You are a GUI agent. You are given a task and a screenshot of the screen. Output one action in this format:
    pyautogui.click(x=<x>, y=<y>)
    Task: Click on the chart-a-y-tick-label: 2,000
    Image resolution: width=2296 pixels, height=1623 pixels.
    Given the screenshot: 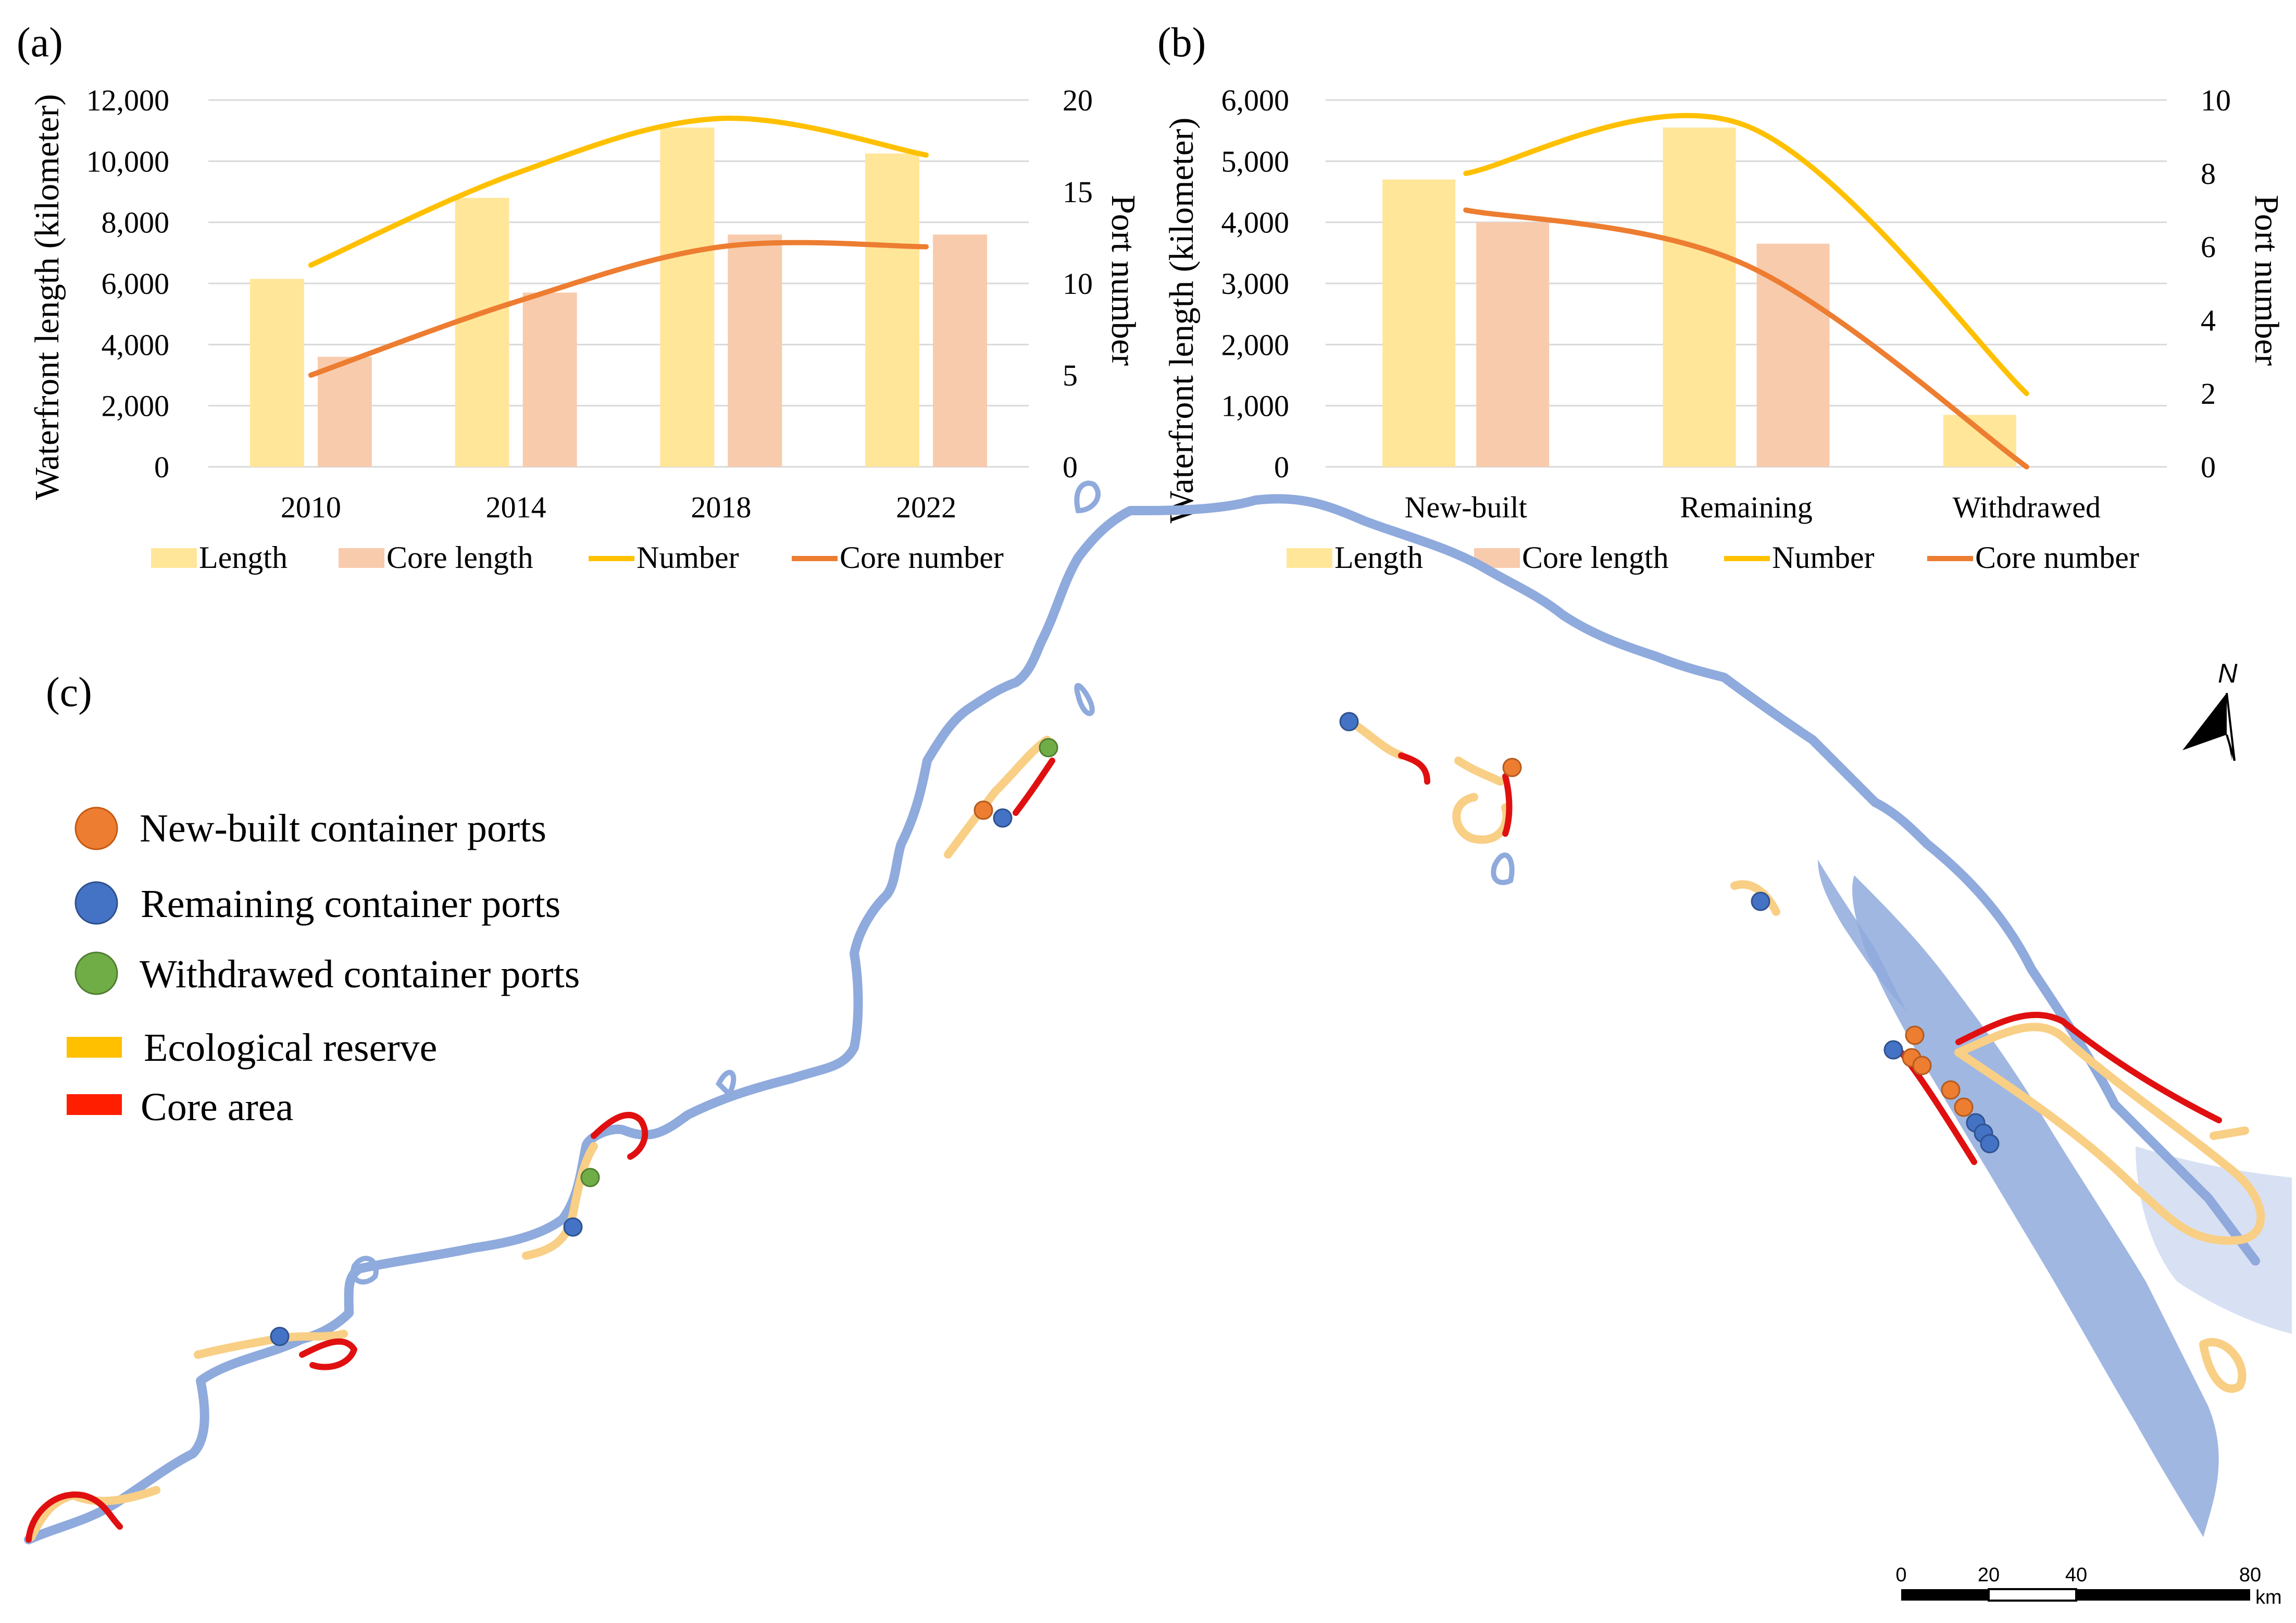 What is the action you would take?
    pyautogui.click(x=136, y=406)
    